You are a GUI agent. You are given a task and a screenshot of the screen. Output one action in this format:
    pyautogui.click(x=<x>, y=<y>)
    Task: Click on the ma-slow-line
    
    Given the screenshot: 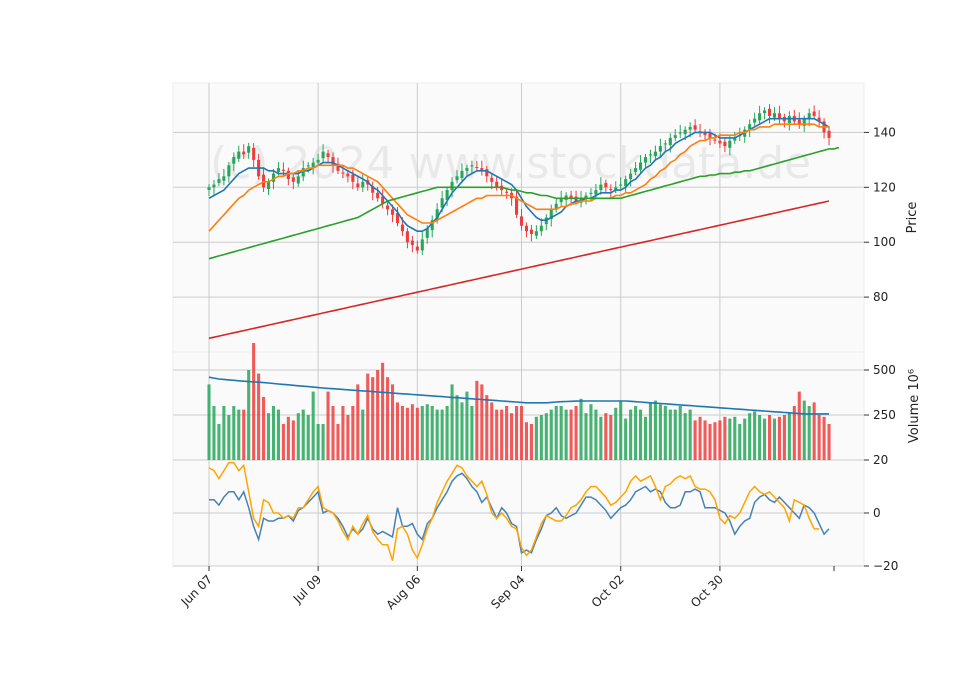 What is the action you would take?
    pyautogui.click(x=524, y=203)
    